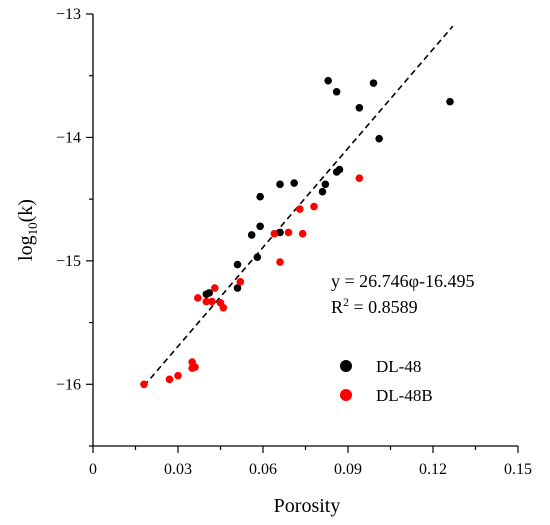 Image resolution: width=550 pixels, height=525 pixels. What do you see at coordinates (518, 469) in the screenshot?
I see `x-tick-label: 0.15` at bounding box center [518, 469].